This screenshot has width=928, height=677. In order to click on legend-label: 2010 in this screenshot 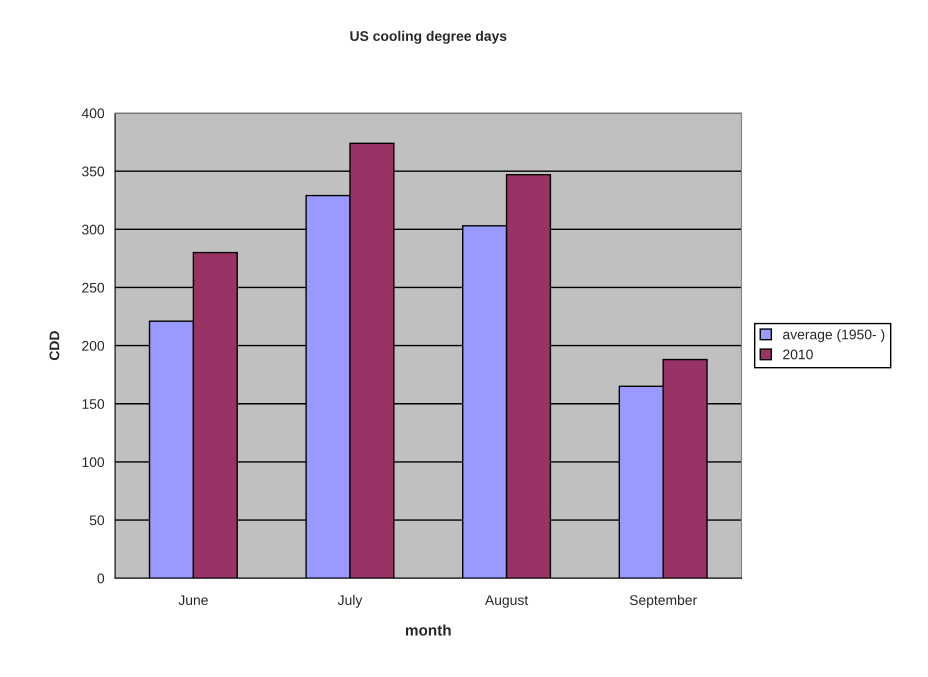, I will do `click(798, 355)`.